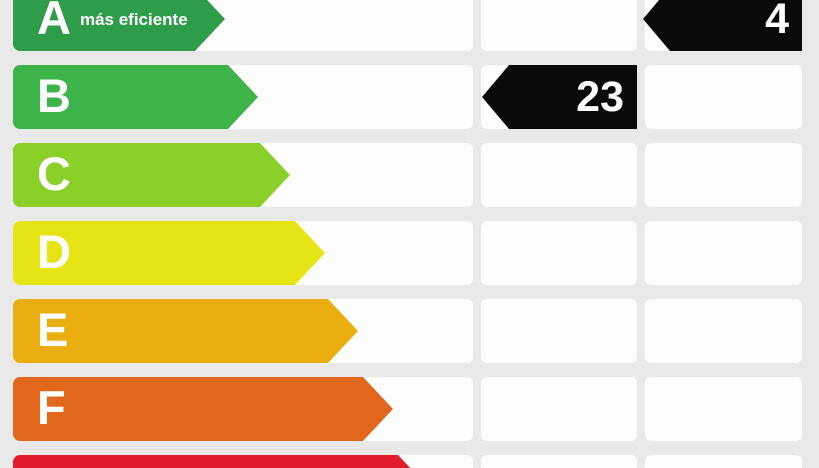  I want to click on rating-row-g: G, so click(409, 461).